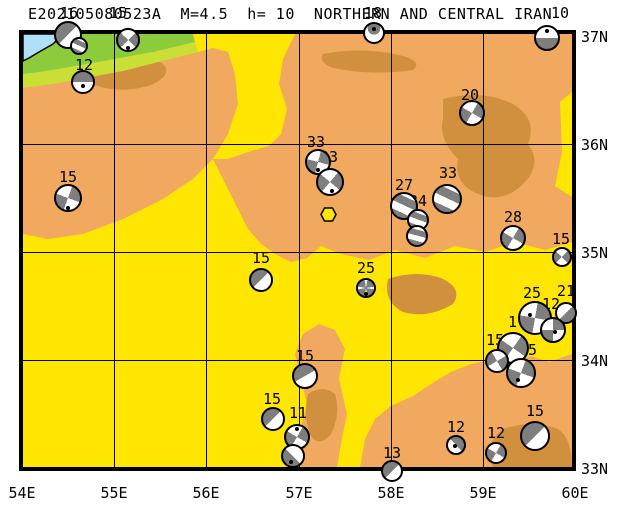 The width and height of the screenshot is (617, 508). Describe the element at coordinates (69, 13) in the screenshot. I see `depth-label: 16` at that location.